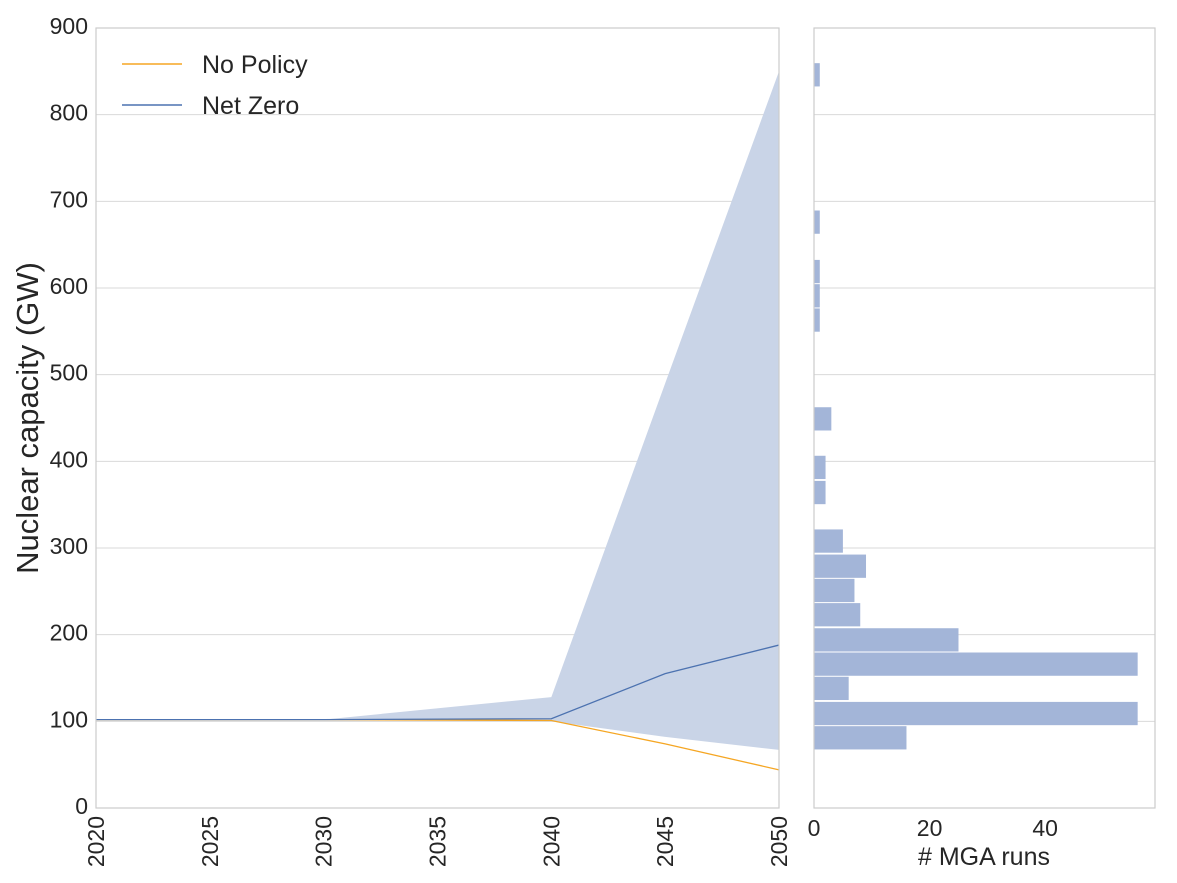  What do you see at coordinates (69, 459) in the screenshot?
I see `y-tick-label-400: 400` at bounding box center [69, 459].